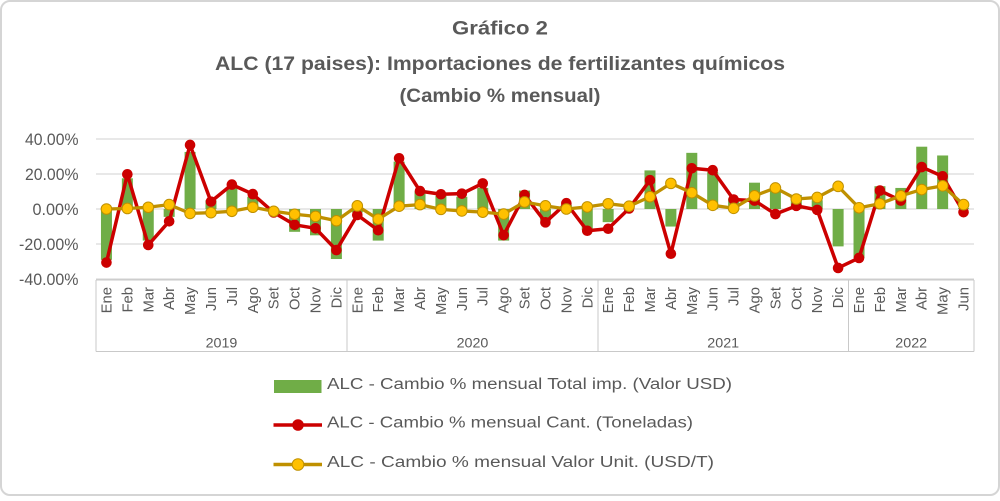 The width and height of the screenshot is (1000, 501). What do you see at coordinates (510, 423) in the screenshot?
I see `svg-text:ALC - Cambio % mensual Cant. (: ALC - Cambio % mensual Cant. (Toneladas)` at bounding box center [510, 423].